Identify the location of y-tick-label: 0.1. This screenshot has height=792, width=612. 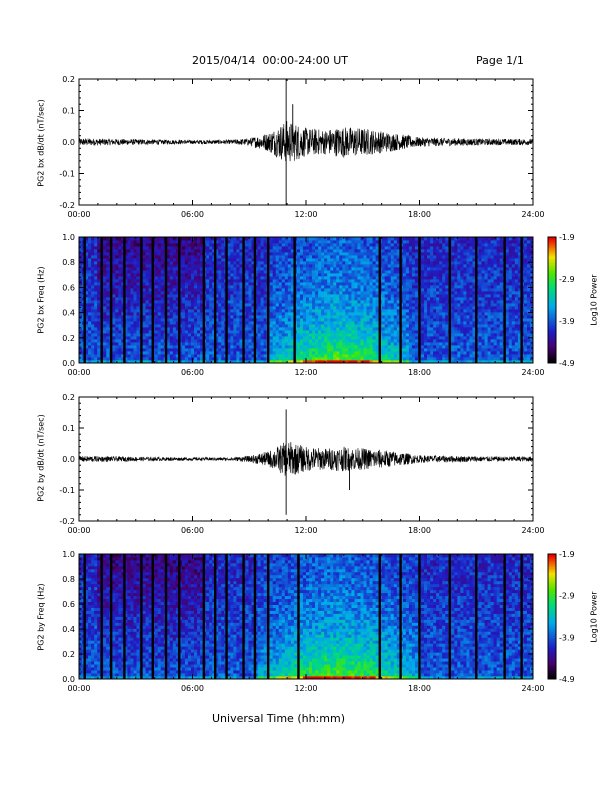
(68, 428).